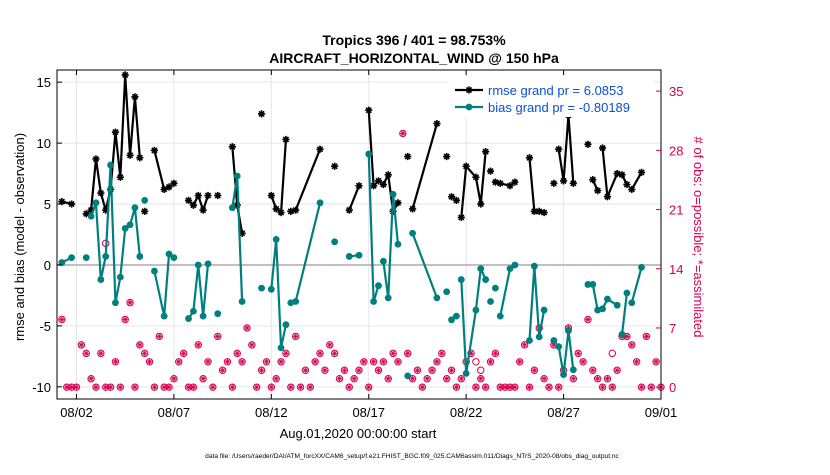  I want to click on x-tick-label: 08/17, so click(368, 412).